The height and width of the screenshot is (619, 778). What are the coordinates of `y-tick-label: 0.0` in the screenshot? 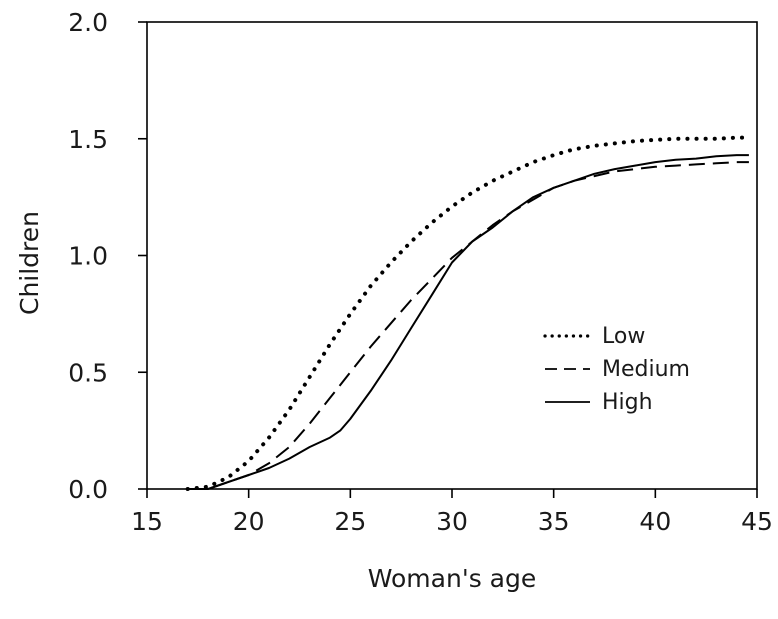 It's located at (88, 489).